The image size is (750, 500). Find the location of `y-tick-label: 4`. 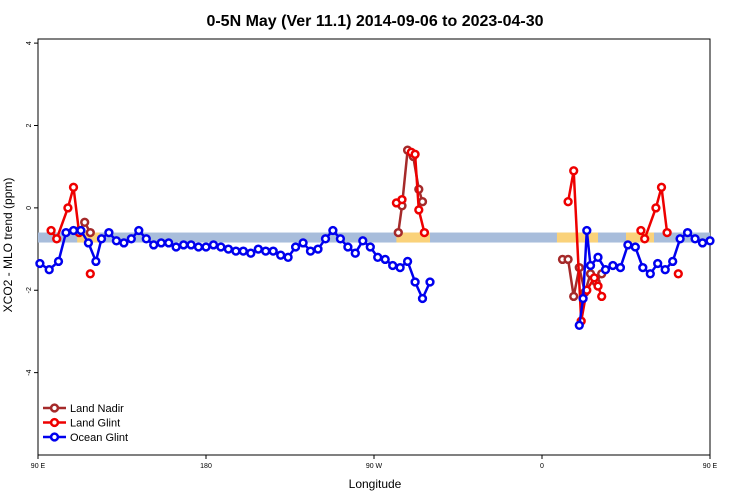

y-tick-label: 4 is located at coordinates (29, 43).